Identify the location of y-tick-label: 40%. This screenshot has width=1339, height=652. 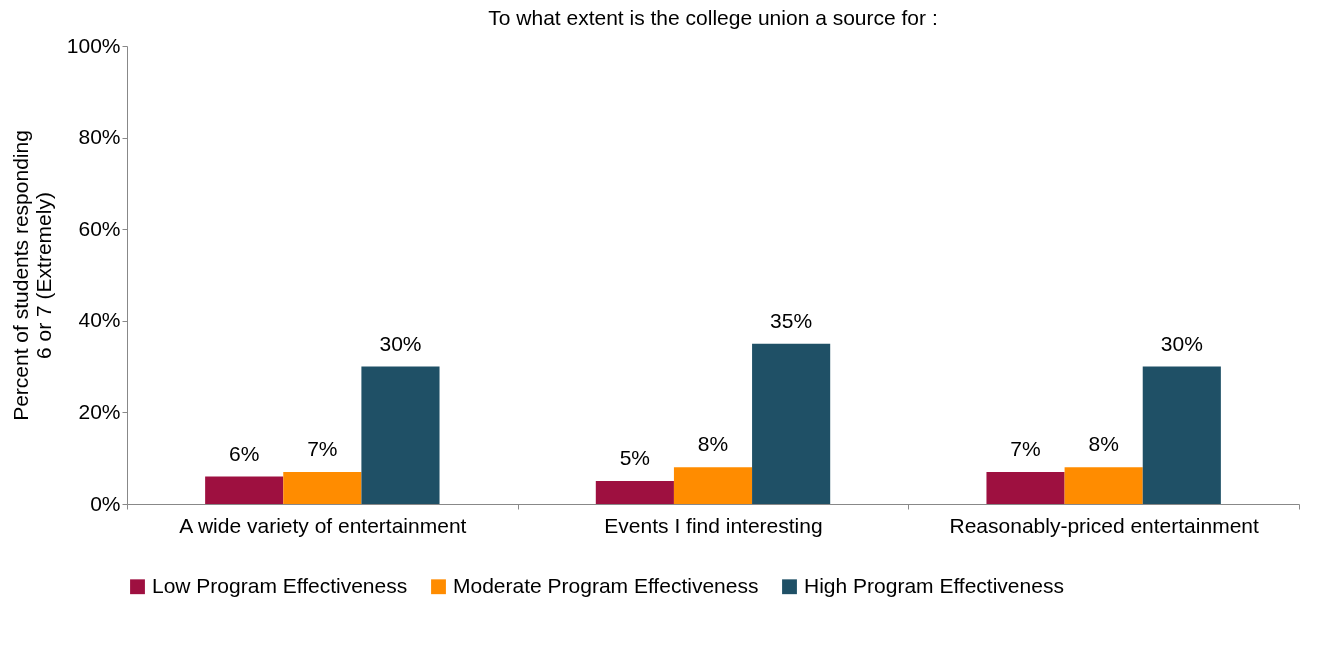
(99, 320).